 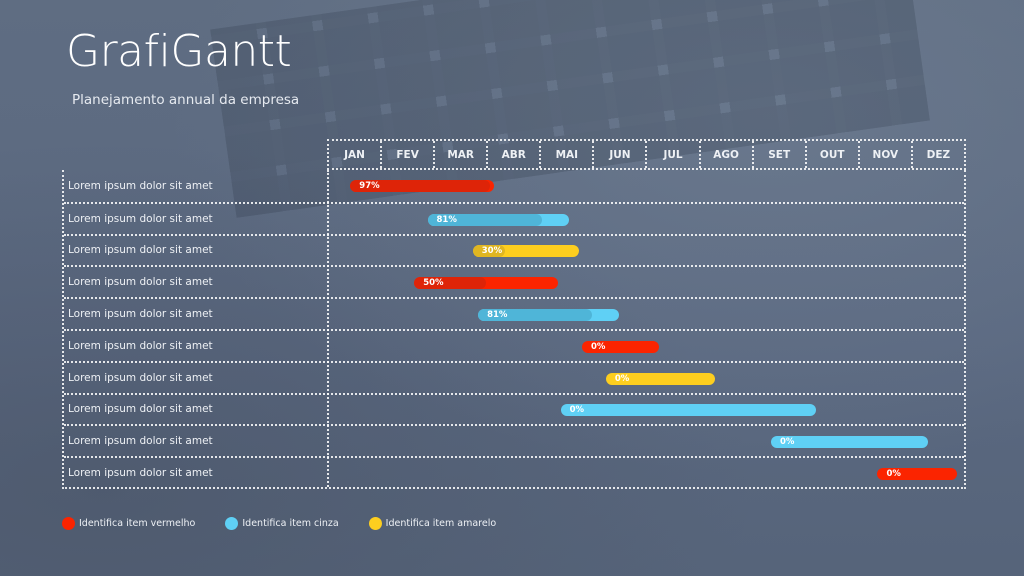 I want to click on month-header-abr: ABR, so click(x=515, y=154).